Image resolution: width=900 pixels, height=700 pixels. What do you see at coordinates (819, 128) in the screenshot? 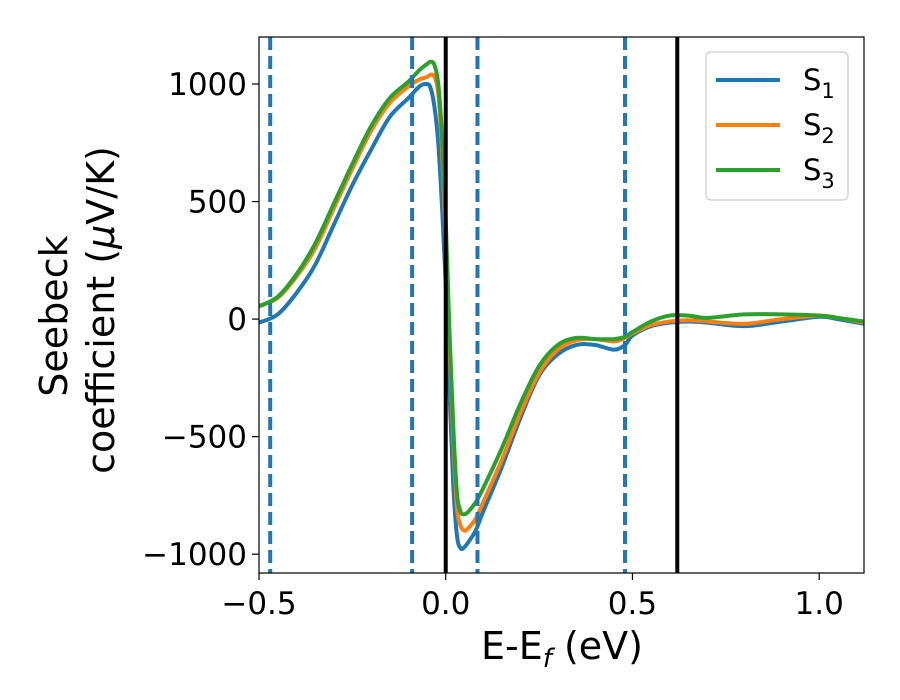
I see `legend-label-s2: S2` at bounding box center [819, 128].